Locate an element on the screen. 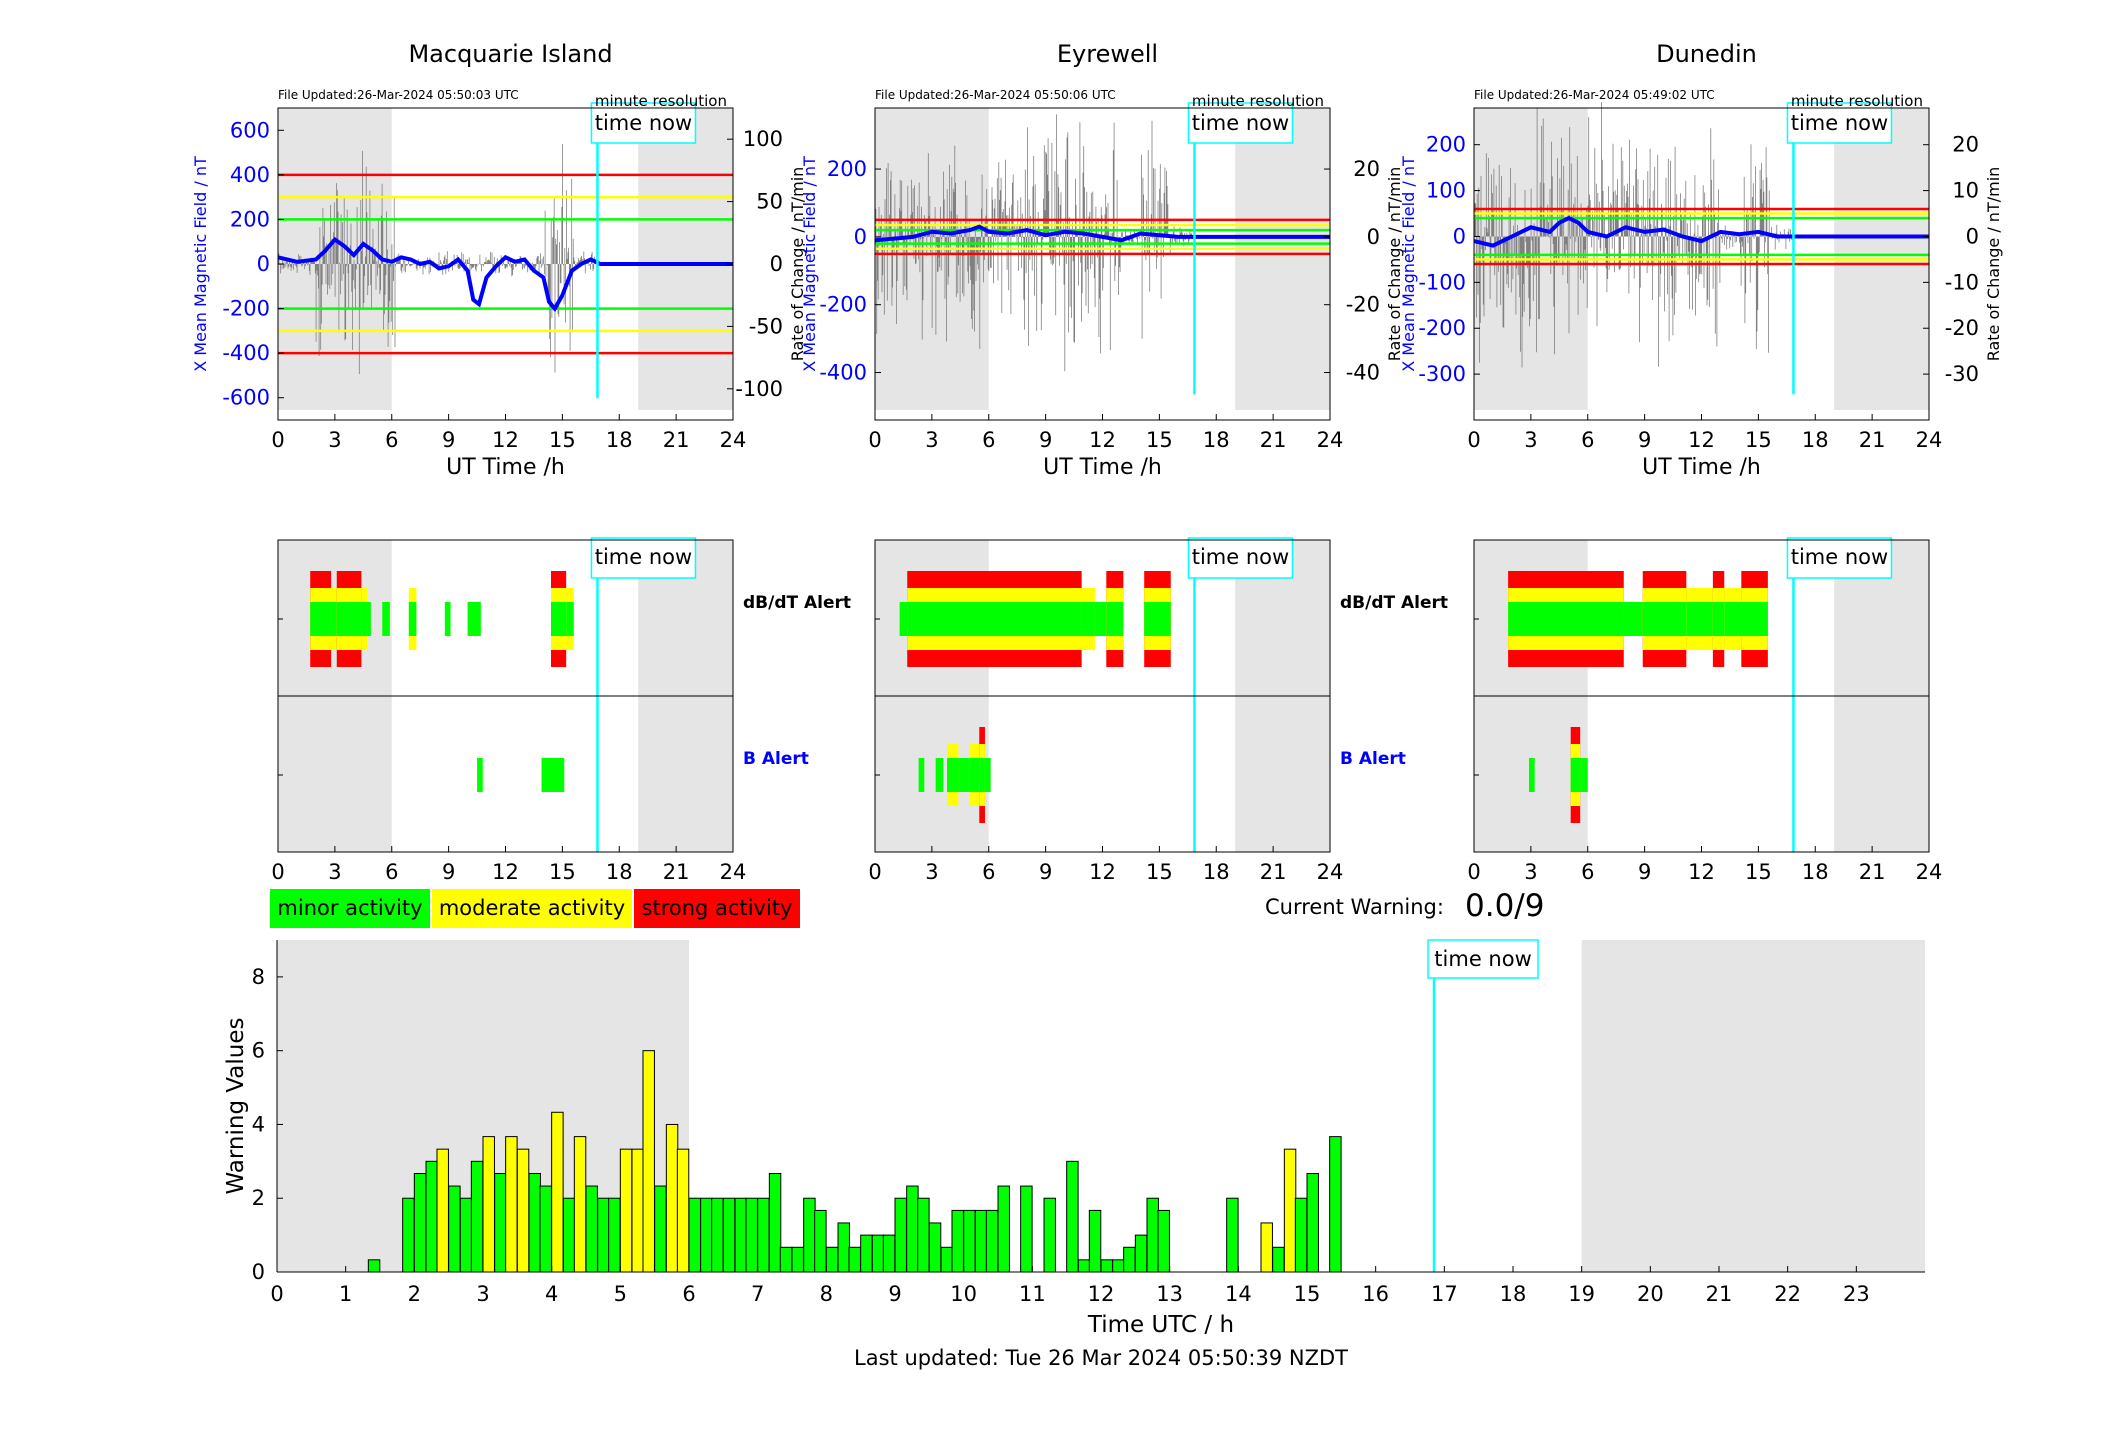 The width and height of the screenshot is (2117, 1437). y-axis-label: X Mean Magnetic Field / nT is located at coordinates (809, 264).